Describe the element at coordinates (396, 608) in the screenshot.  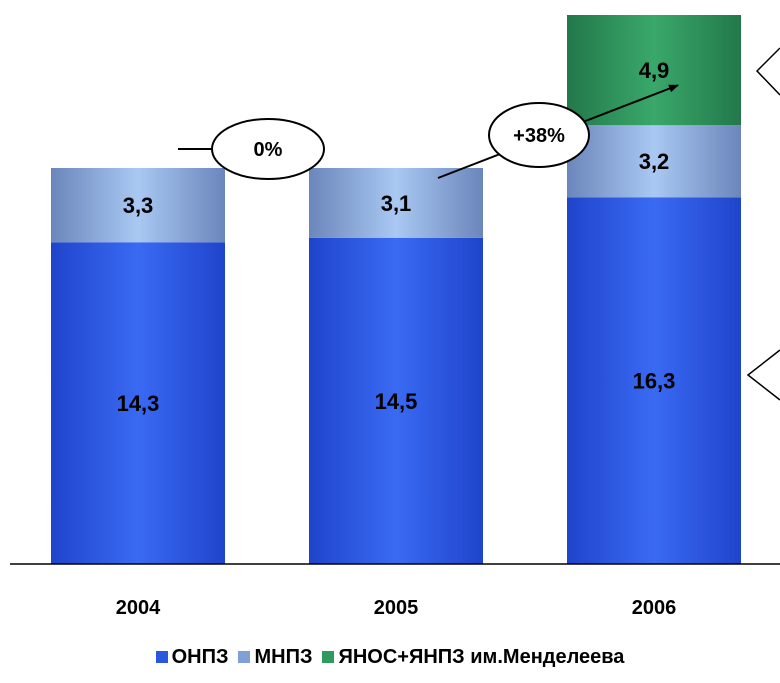
I see `x-tick-label-2005: 2005` at that location.